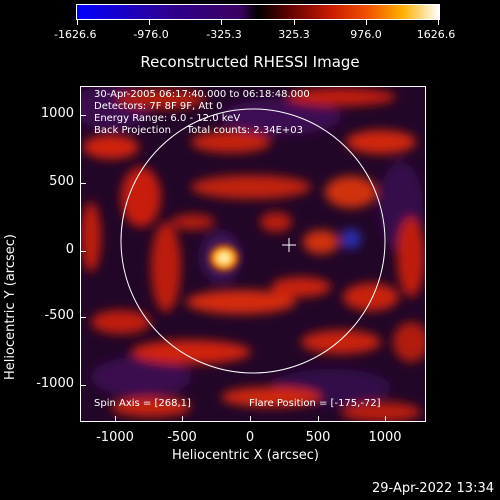 This screenshot has width=500, height=500. Describe the element at coordinates (318, 437) in the screenshot. I see `x-tick-label: 500` at that location.